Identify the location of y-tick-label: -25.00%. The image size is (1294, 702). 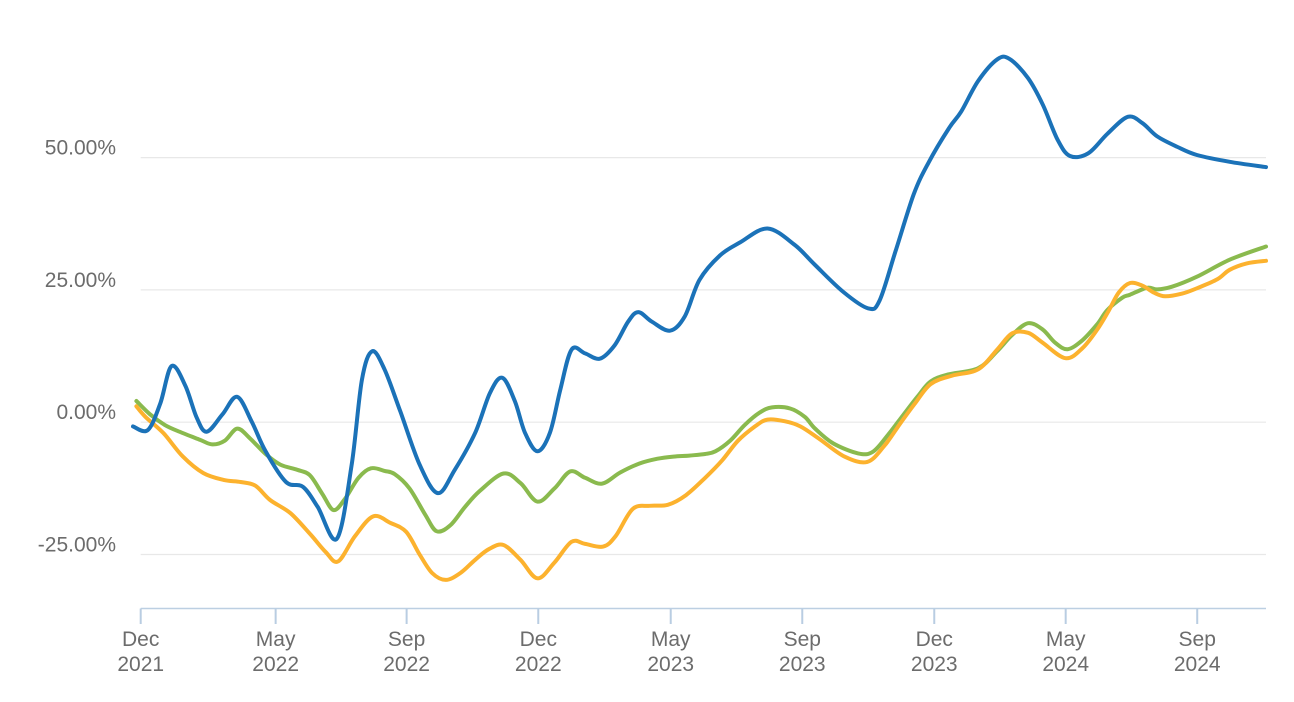
(77, 545).